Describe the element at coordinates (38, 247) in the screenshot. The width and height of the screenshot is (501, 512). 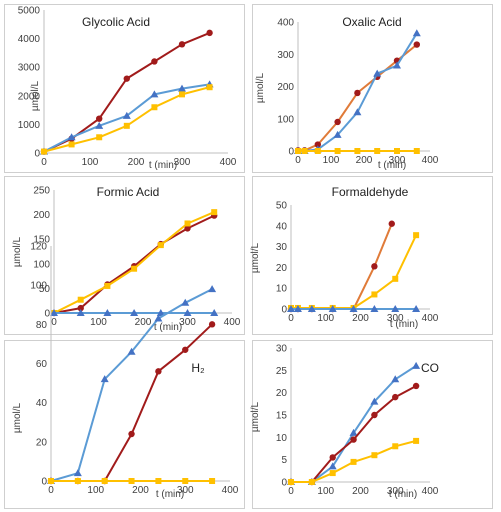
I see `y-tick-label: 120` at that location.